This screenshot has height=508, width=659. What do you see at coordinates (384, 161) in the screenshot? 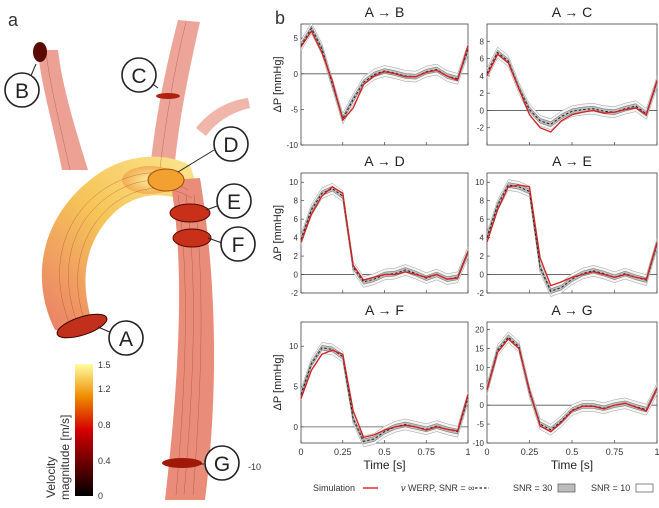
I see `chart-title: A → D` at bounding box center [384, 161].